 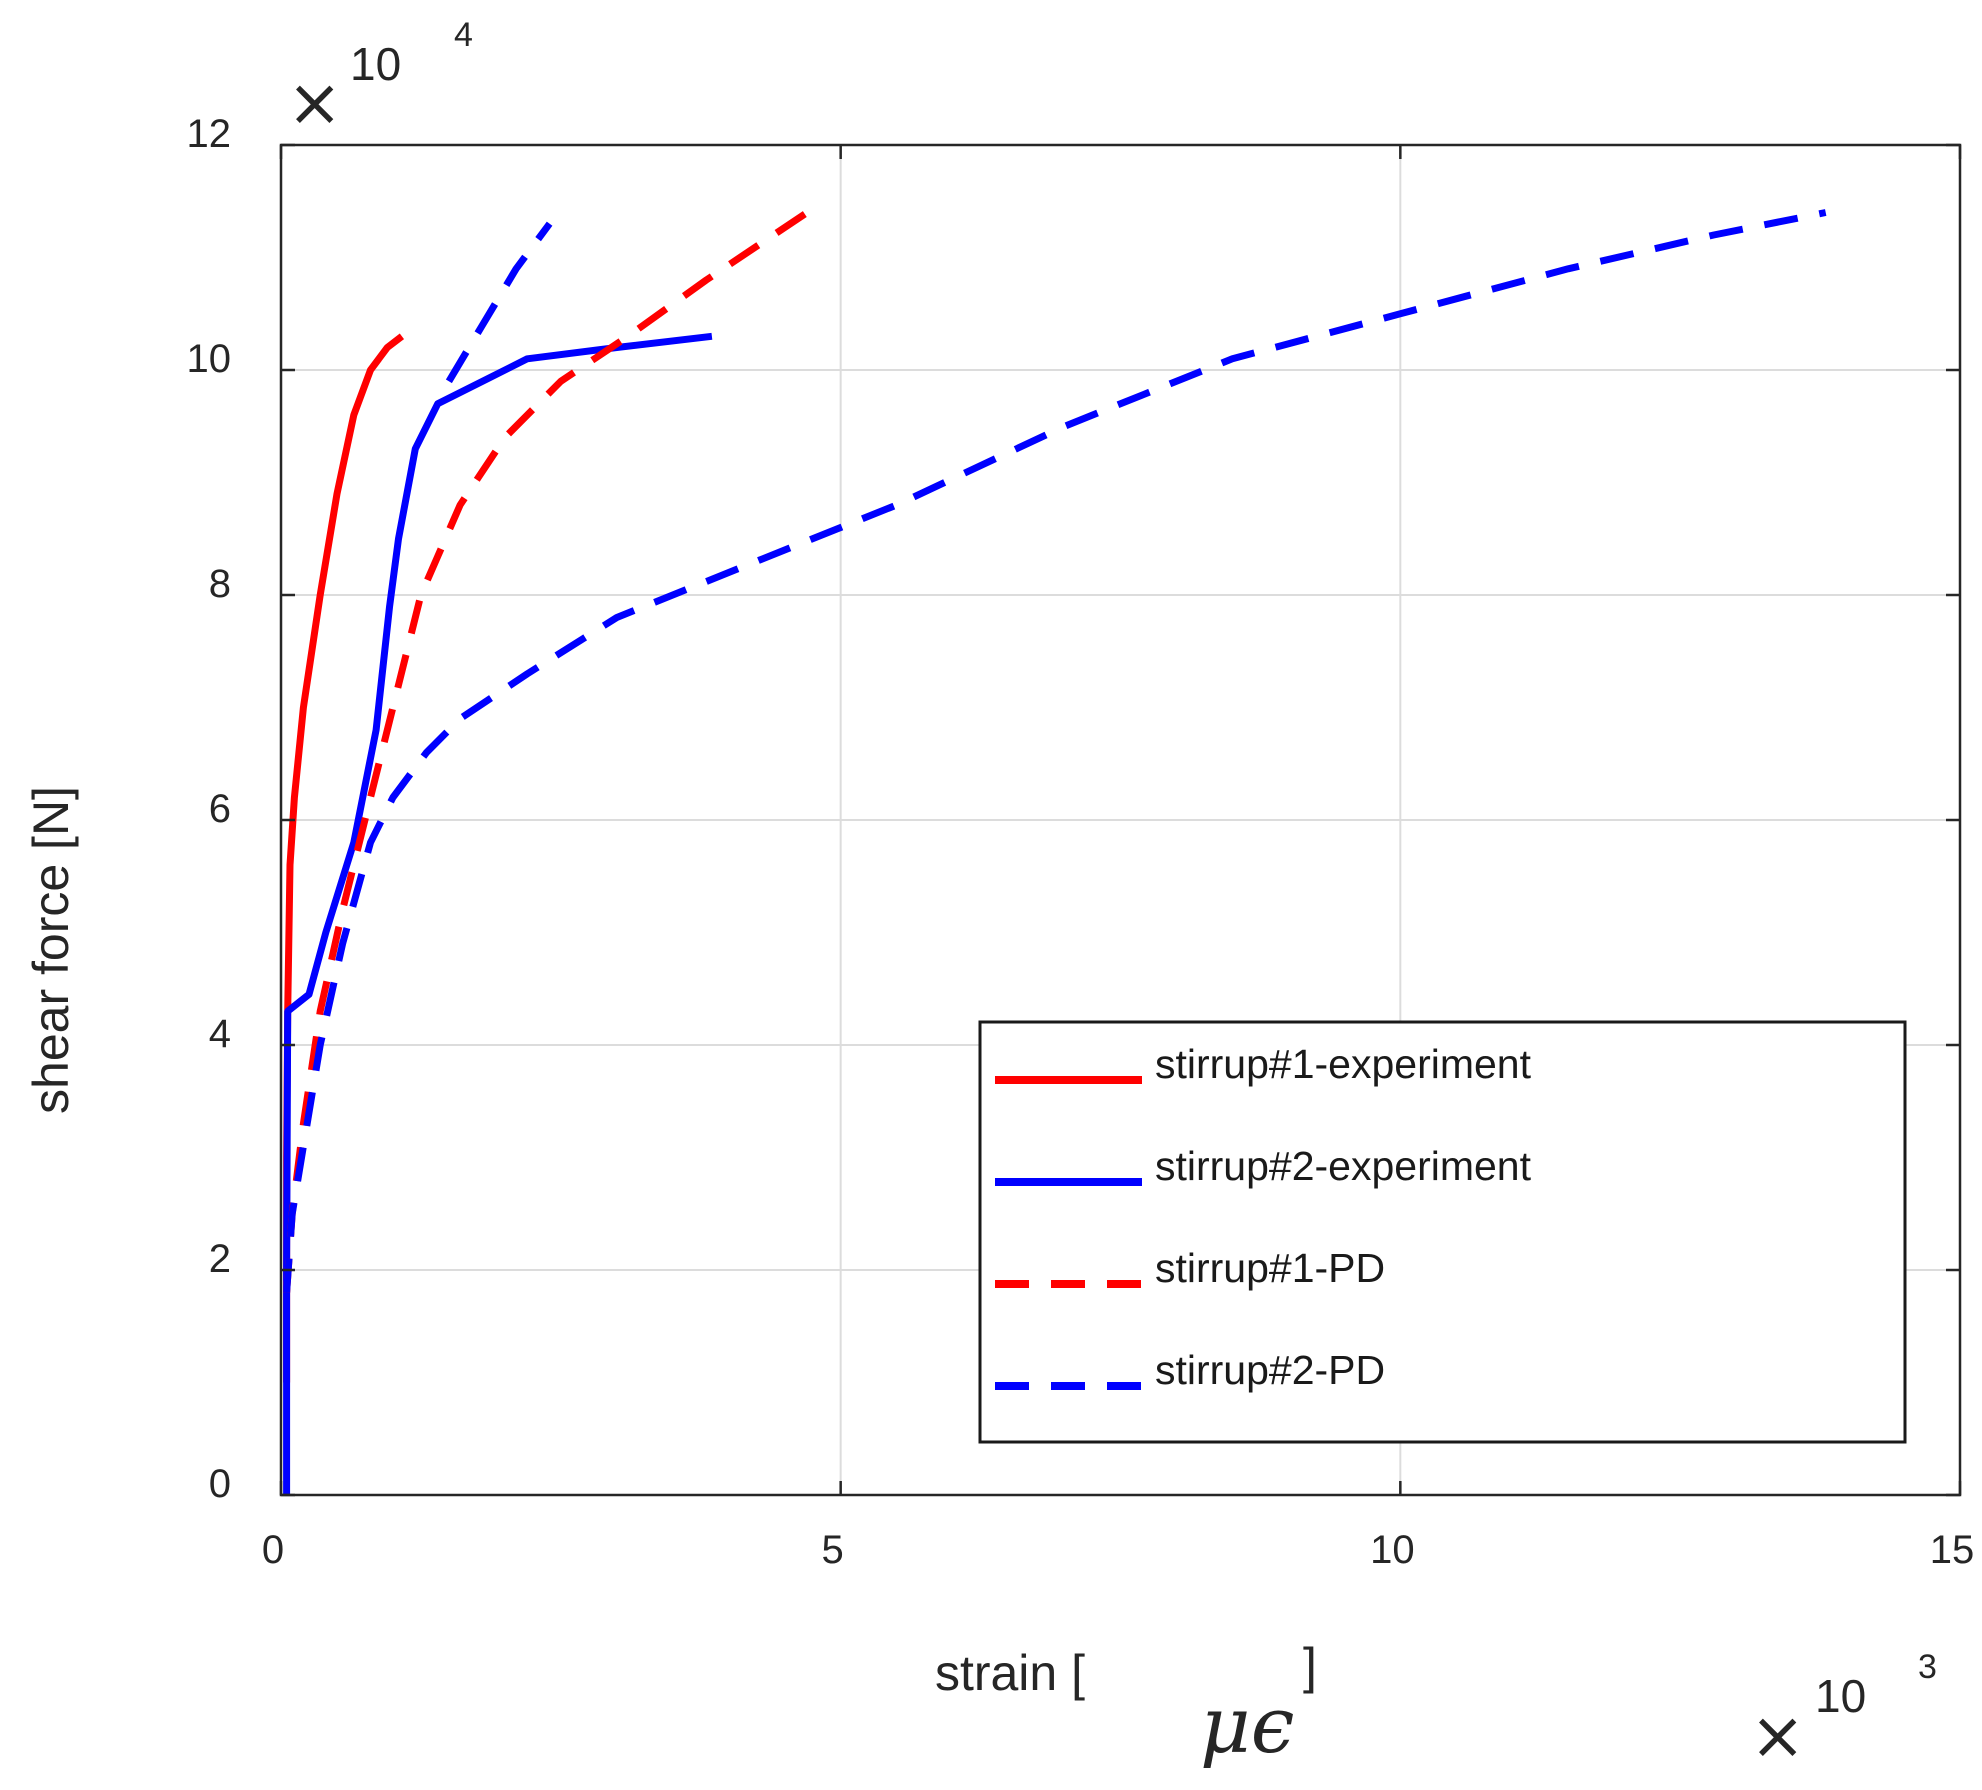 What do you see at coordinates (1927, 1667) in the screenshot?
I see `x-multiplier-exponent: 3` at bounding box center [1927, 1667].